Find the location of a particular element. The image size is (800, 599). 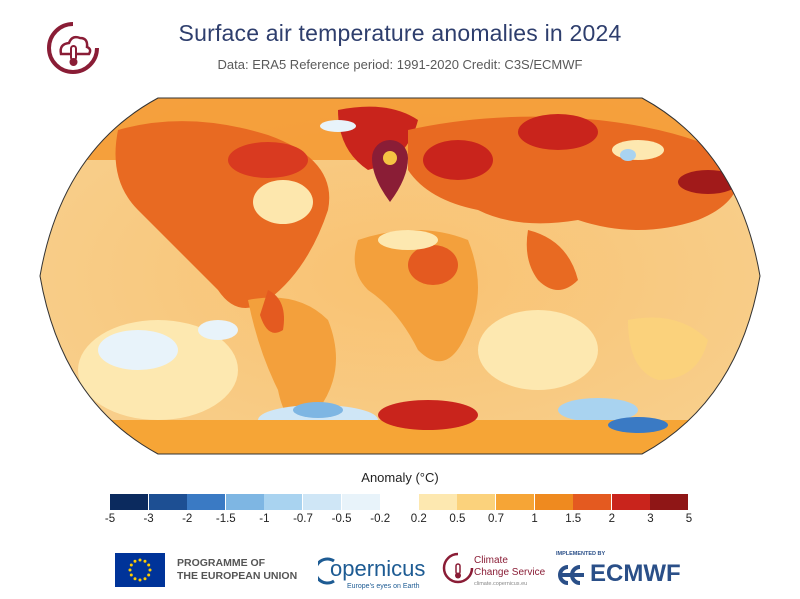

color-scale-tick: 0.5 is located at coordinates (457, 519).